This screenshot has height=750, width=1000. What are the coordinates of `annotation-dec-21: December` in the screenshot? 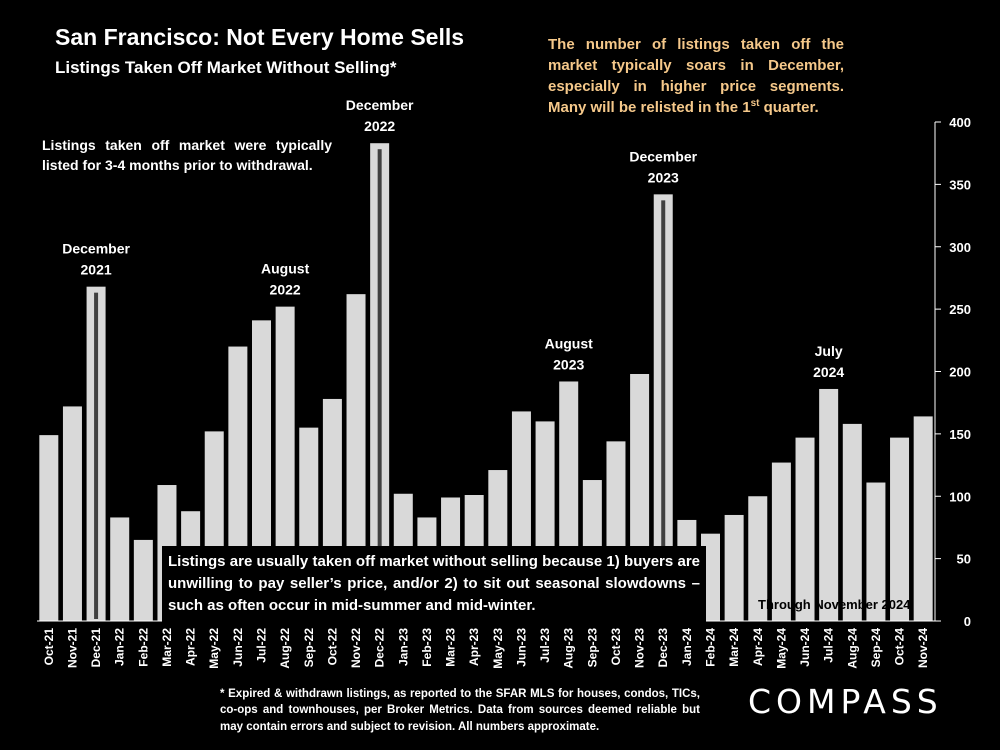 It's located at (96, 249).